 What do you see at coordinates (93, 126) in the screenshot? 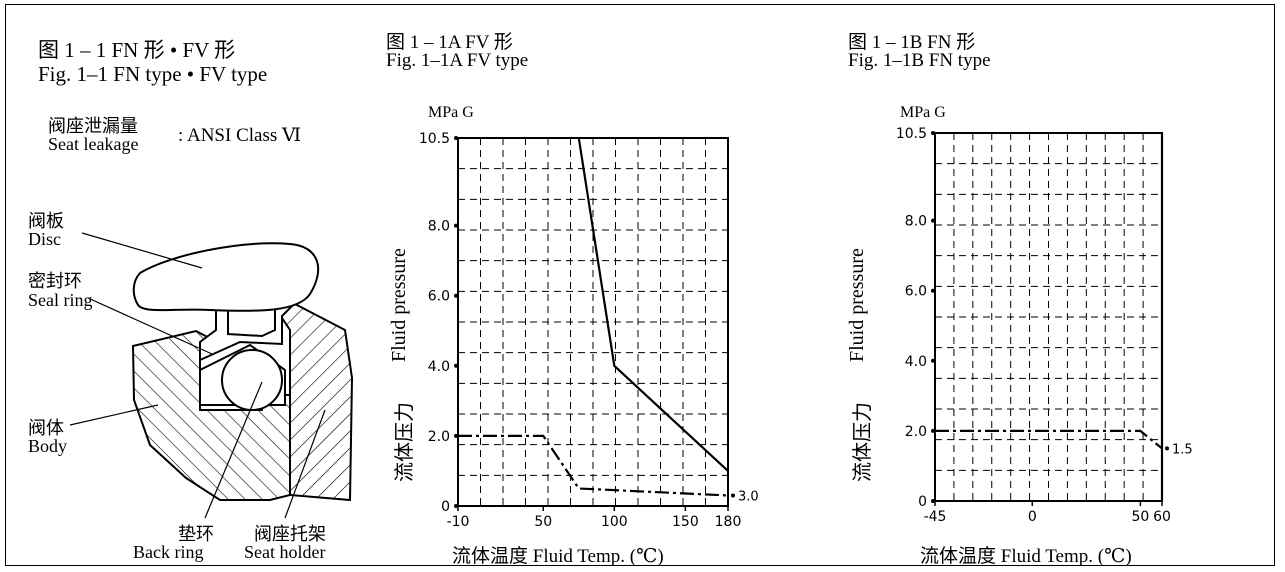
I see `seat-leakage-label-cn: 阀座泄漏量` at bounding box center [93, 126].